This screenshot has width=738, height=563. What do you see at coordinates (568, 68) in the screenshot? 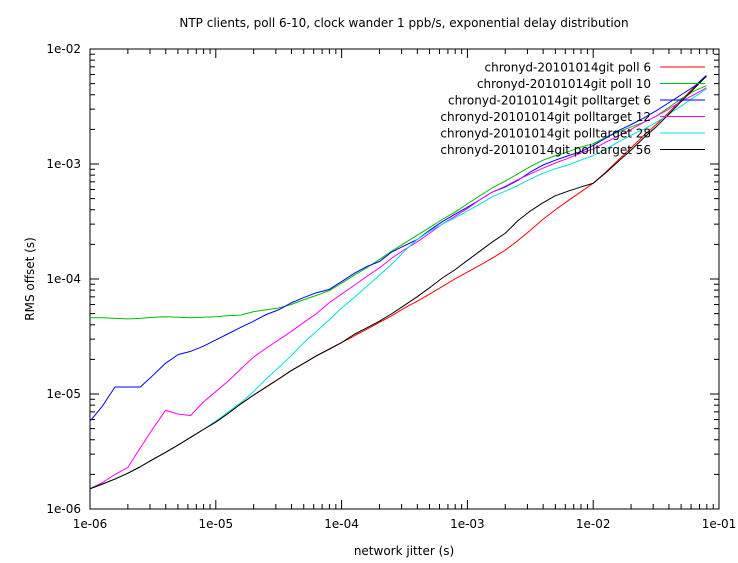
I see `legend-label: chronyd-20101014git poll 6` at bounding box center [568, 68].